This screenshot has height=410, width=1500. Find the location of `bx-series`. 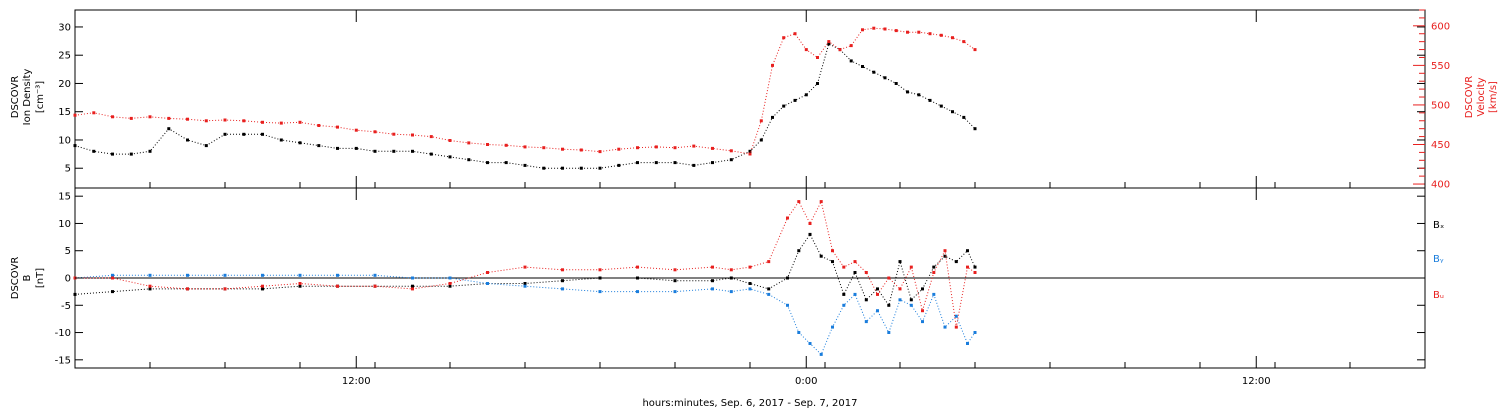

bx-series is located at coordinates (525, 269).